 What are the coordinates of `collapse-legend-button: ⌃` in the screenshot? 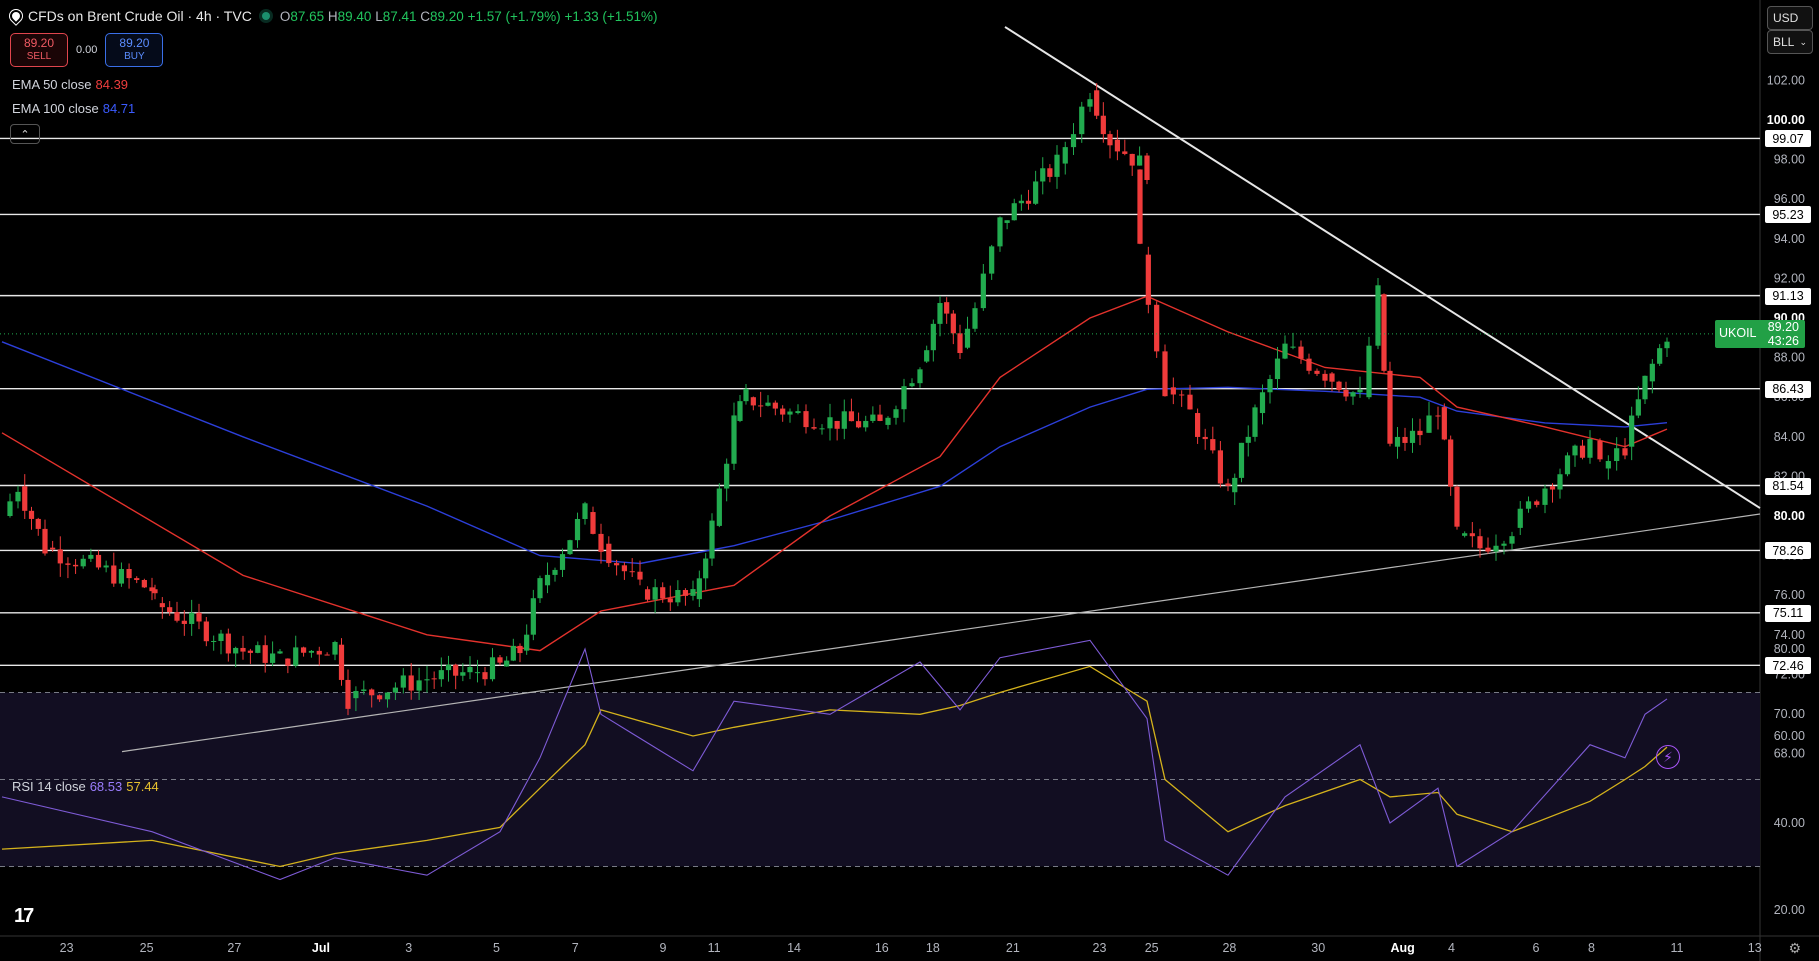 It's located at (25, 134).